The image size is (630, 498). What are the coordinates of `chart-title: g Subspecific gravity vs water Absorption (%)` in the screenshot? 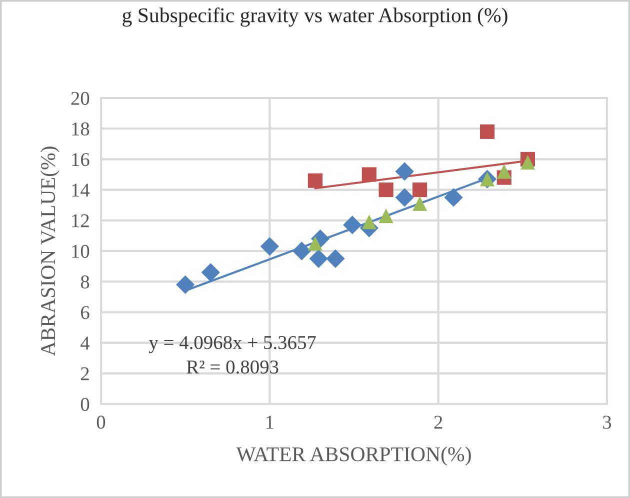 It's located at (315, 17).